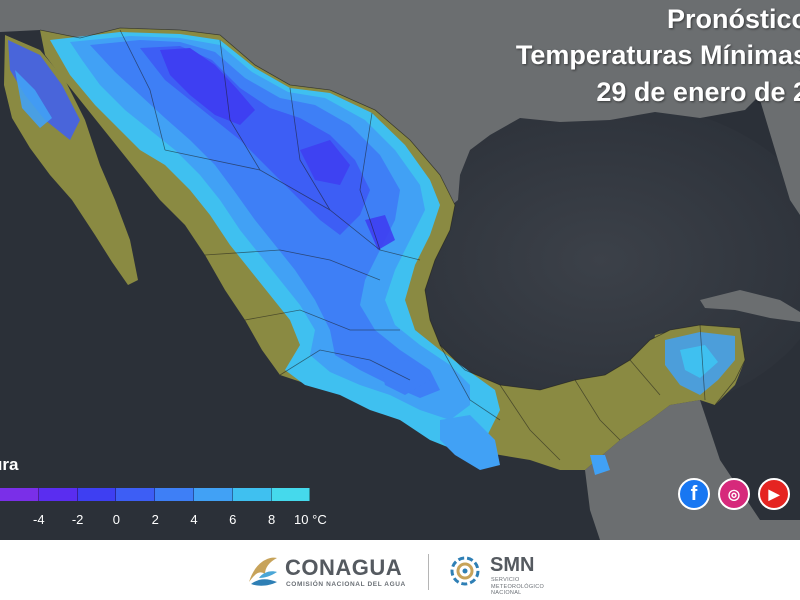  What do you see at coordinates (39, 519) in the screenshot?
I see `legend-tick: -4` at bounding box center [39, 519].